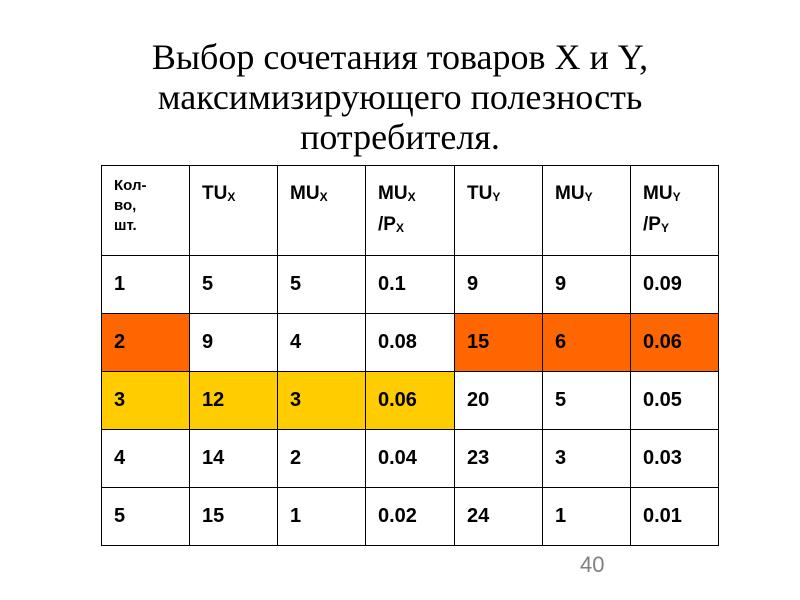 The width and height of the screenshot is (800, 600). I want to click on header-mu-x-per-px: MUX /PX, so click(410, 210).